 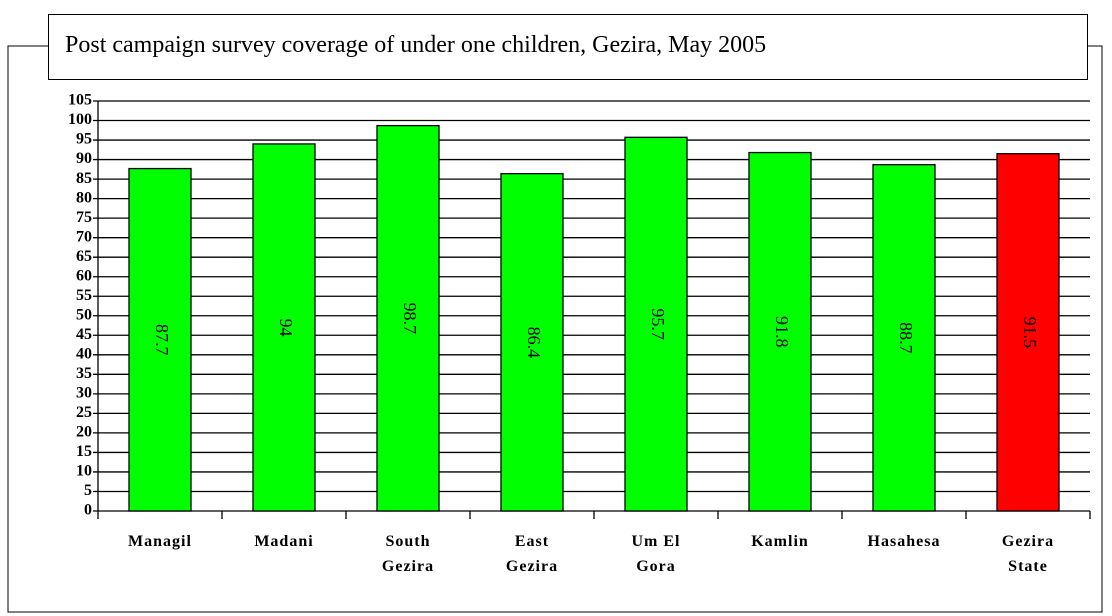 What do you see at coordinates (532, 554) in the screenshot?
I see `x-tick-label: East Gezira` at bounding box center [532, 554].